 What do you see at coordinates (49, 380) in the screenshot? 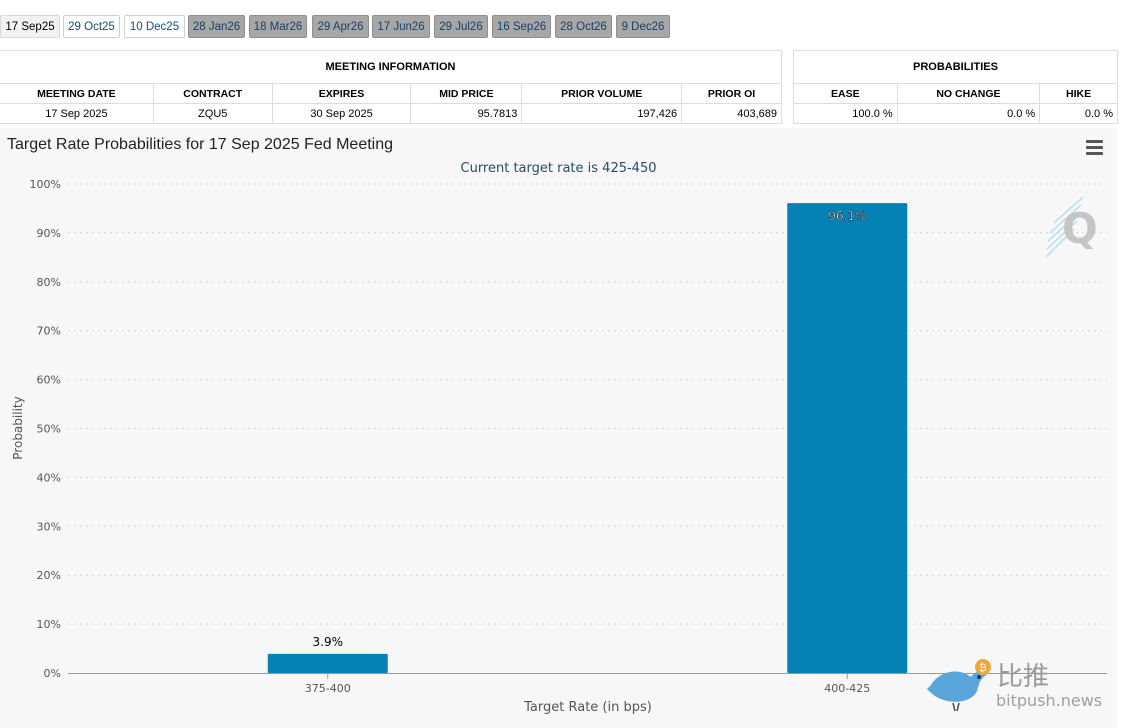
I see `y-tick-label: 60%` at bounding box center [49, 380].